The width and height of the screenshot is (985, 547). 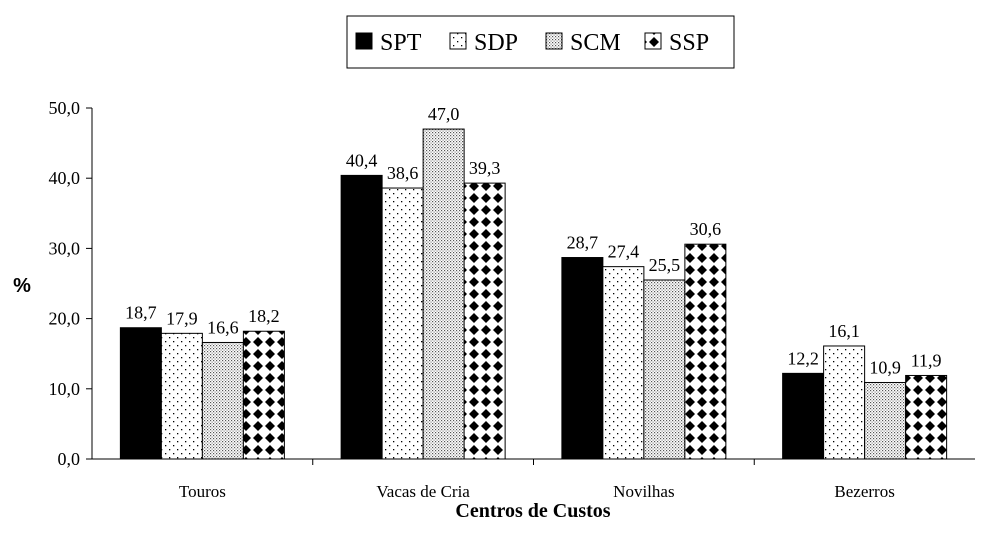 What do you see at coordinates (403, 173) in the screenshot?
I see `bar-value-label: 38,6` at bounding box center [403, 173].